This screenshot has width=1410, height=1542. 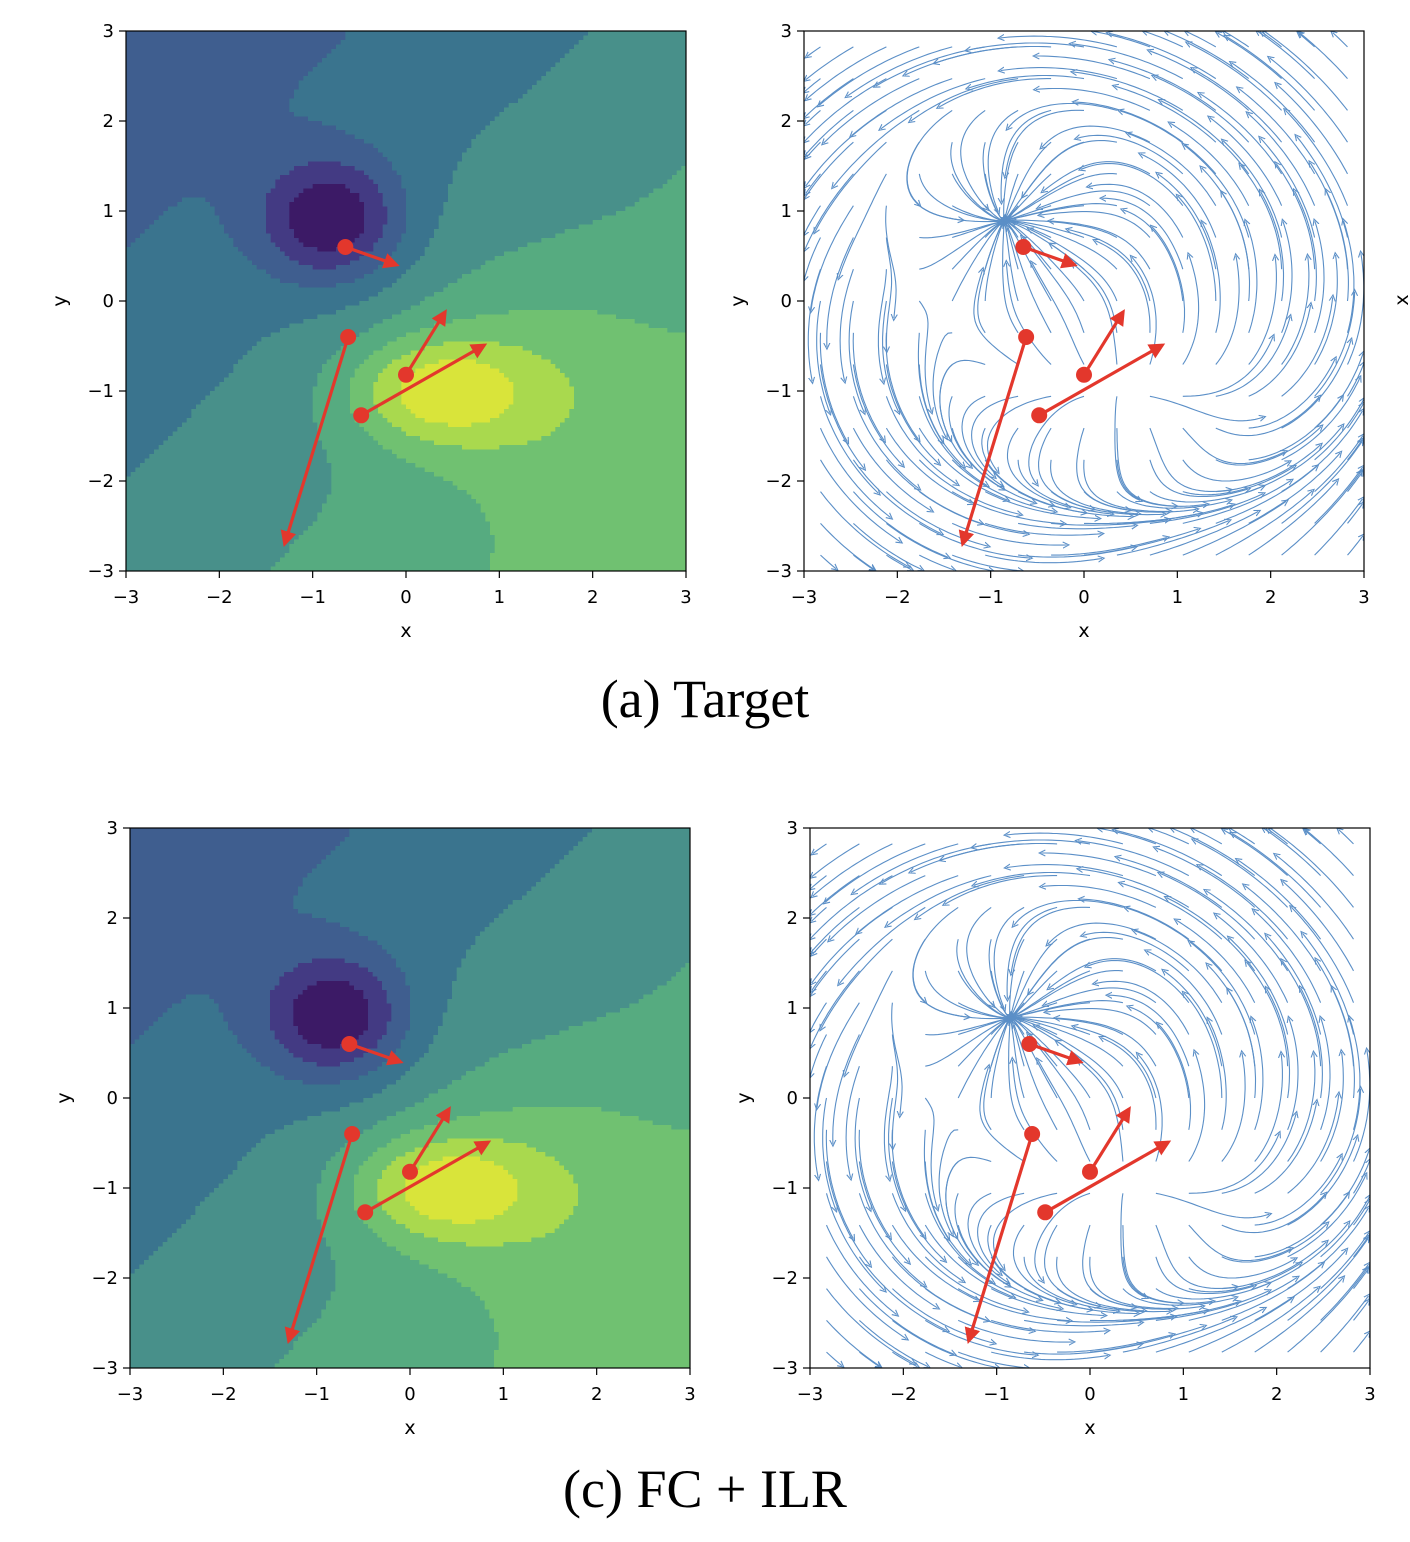 I want to click on y-tick-label: −2, so click(x=778, y=481).